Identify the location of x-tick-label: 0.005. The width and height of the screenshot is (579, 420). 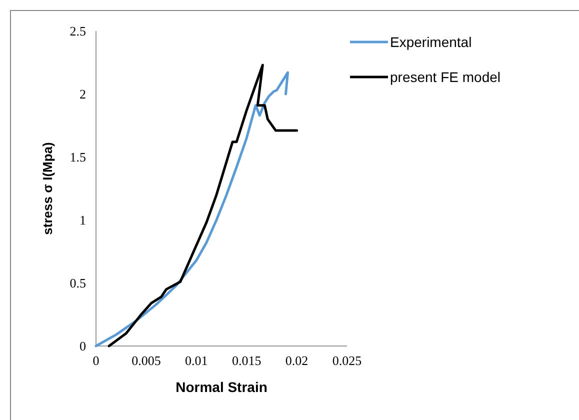
(146, 360).